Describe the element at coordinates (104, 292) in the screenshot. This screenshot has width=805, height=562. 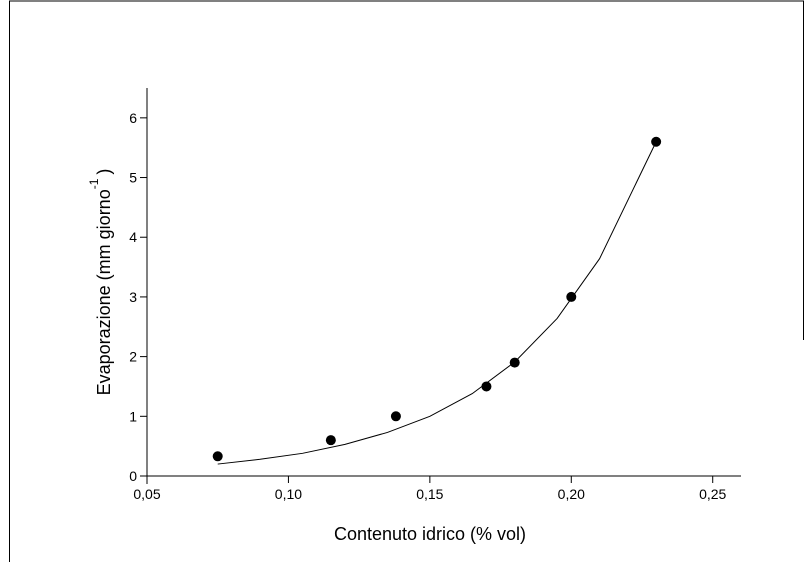
I see `y-axis-title-main: Evaporazione (mm giorno` at that location.